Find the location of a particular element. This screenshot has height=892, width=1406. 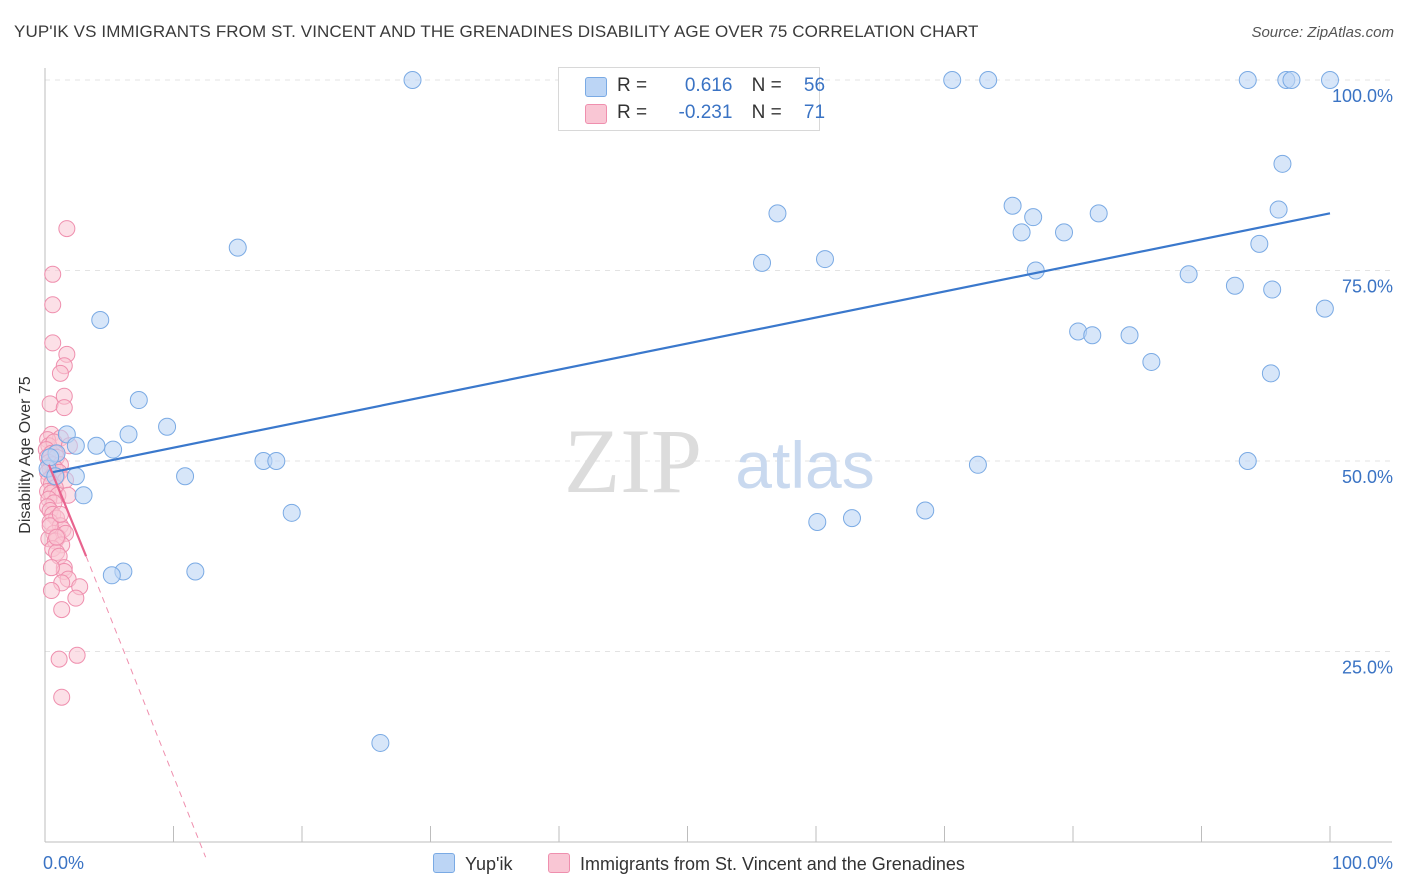

y-axis-label: Disability Age Over 75 is located at coordinates (25, 455).